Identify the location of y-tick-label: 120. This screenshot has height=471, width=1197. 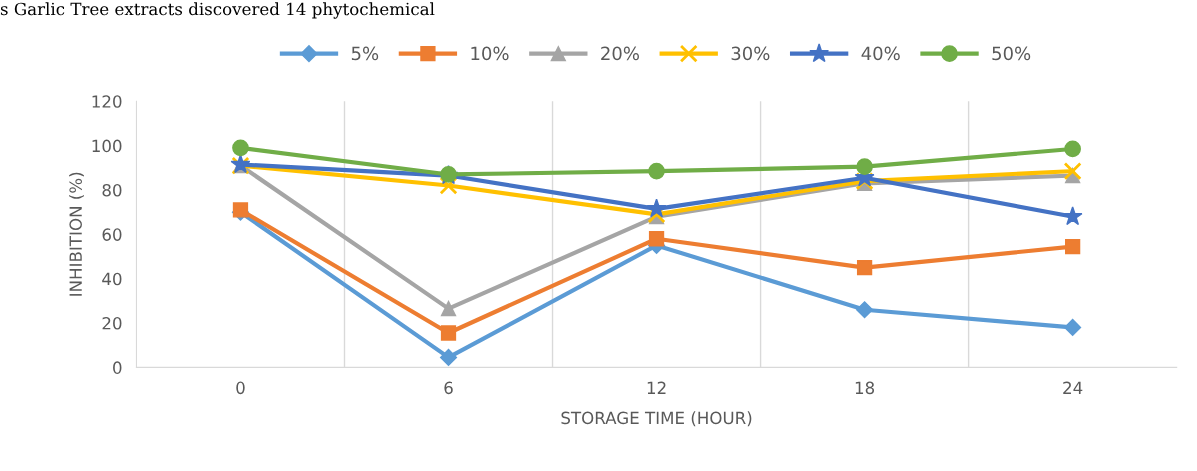
(107, 101).